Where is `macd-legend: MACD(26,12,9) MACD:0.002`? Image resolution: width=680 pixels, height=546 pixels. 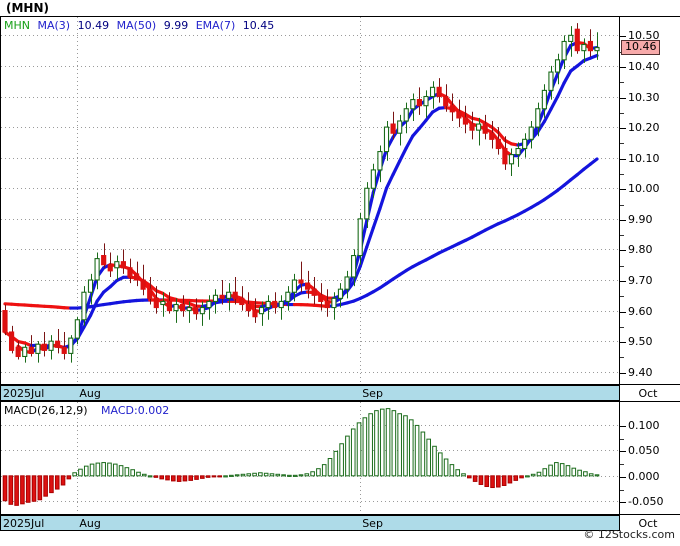 macd-legend: MACD(26,12,9) MACD:0.002 is located at coordinates (86, 410).